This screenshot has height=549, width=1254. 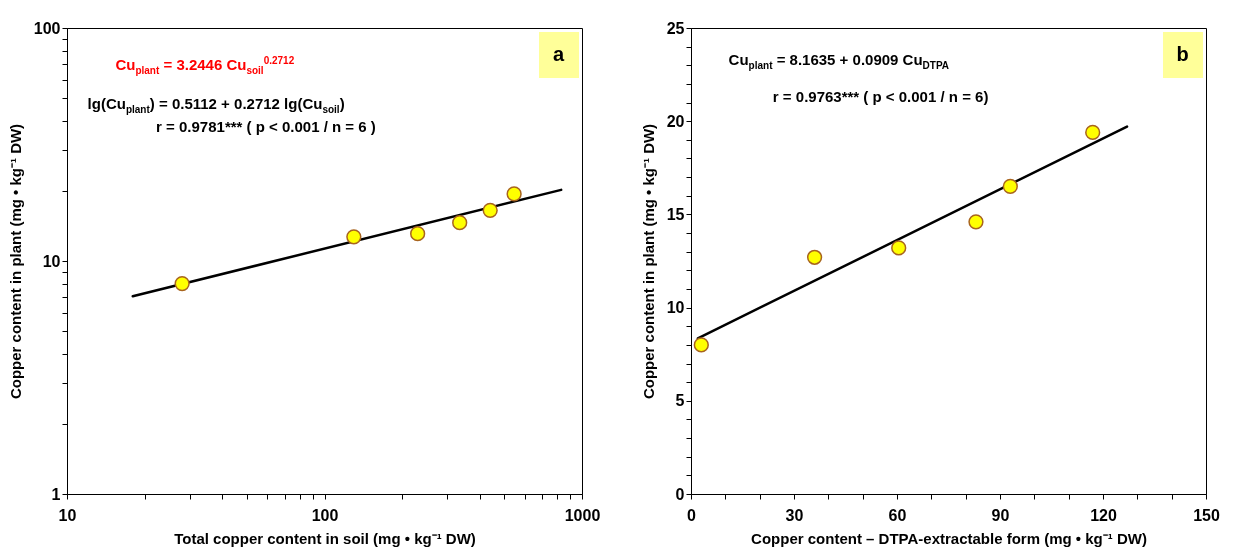 What do you see at coordinates (680, 494) in the screenshot?
I see `y-tick-label: 0` at bounding box center [680, 494].